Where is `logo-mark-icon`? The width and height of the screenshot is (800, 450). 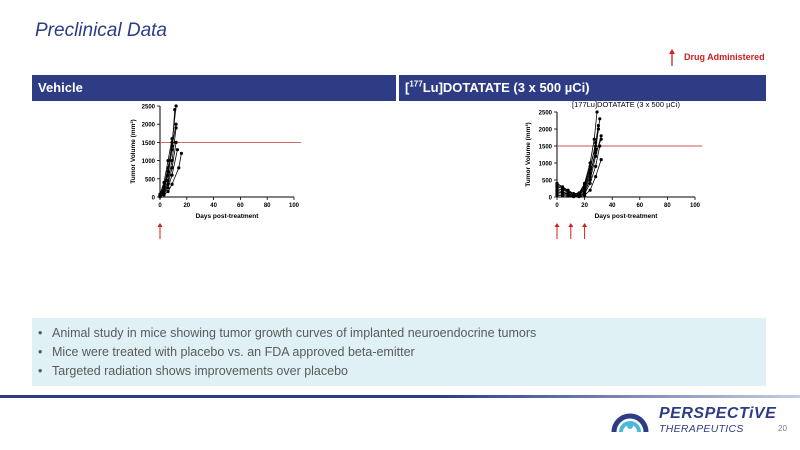
logo-mark-icon is located at coordinates (630, 423).